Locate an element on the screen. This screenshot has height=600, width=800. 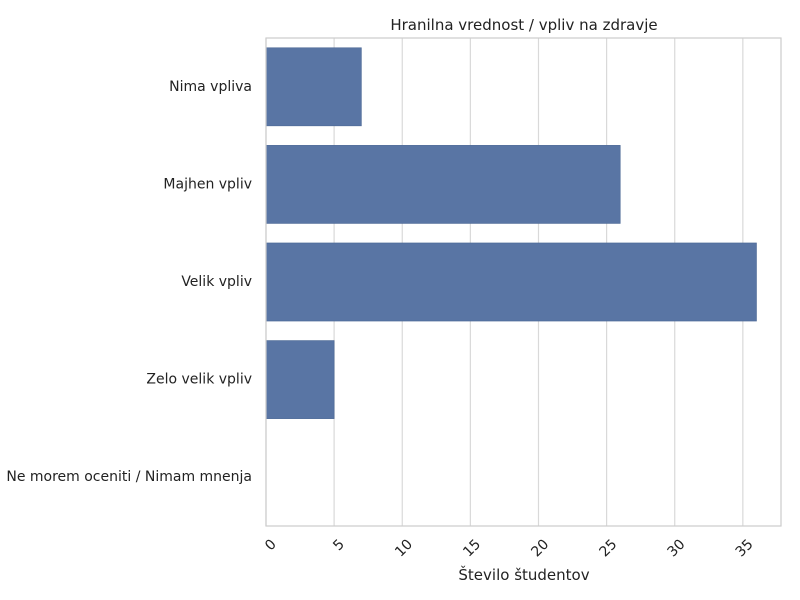
x-tick-label: 5 is located at coordinates (339, 545).